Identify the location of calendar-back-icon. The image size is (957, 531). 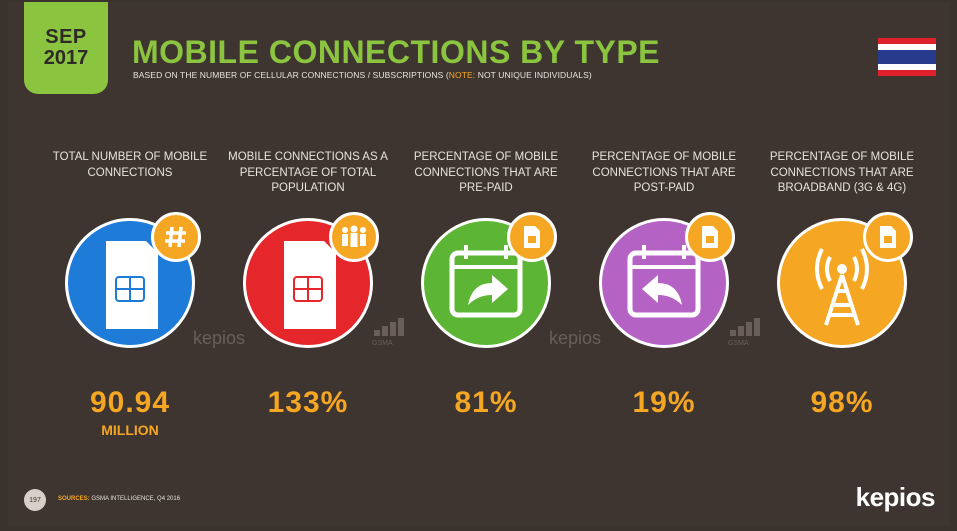
(664, 281).